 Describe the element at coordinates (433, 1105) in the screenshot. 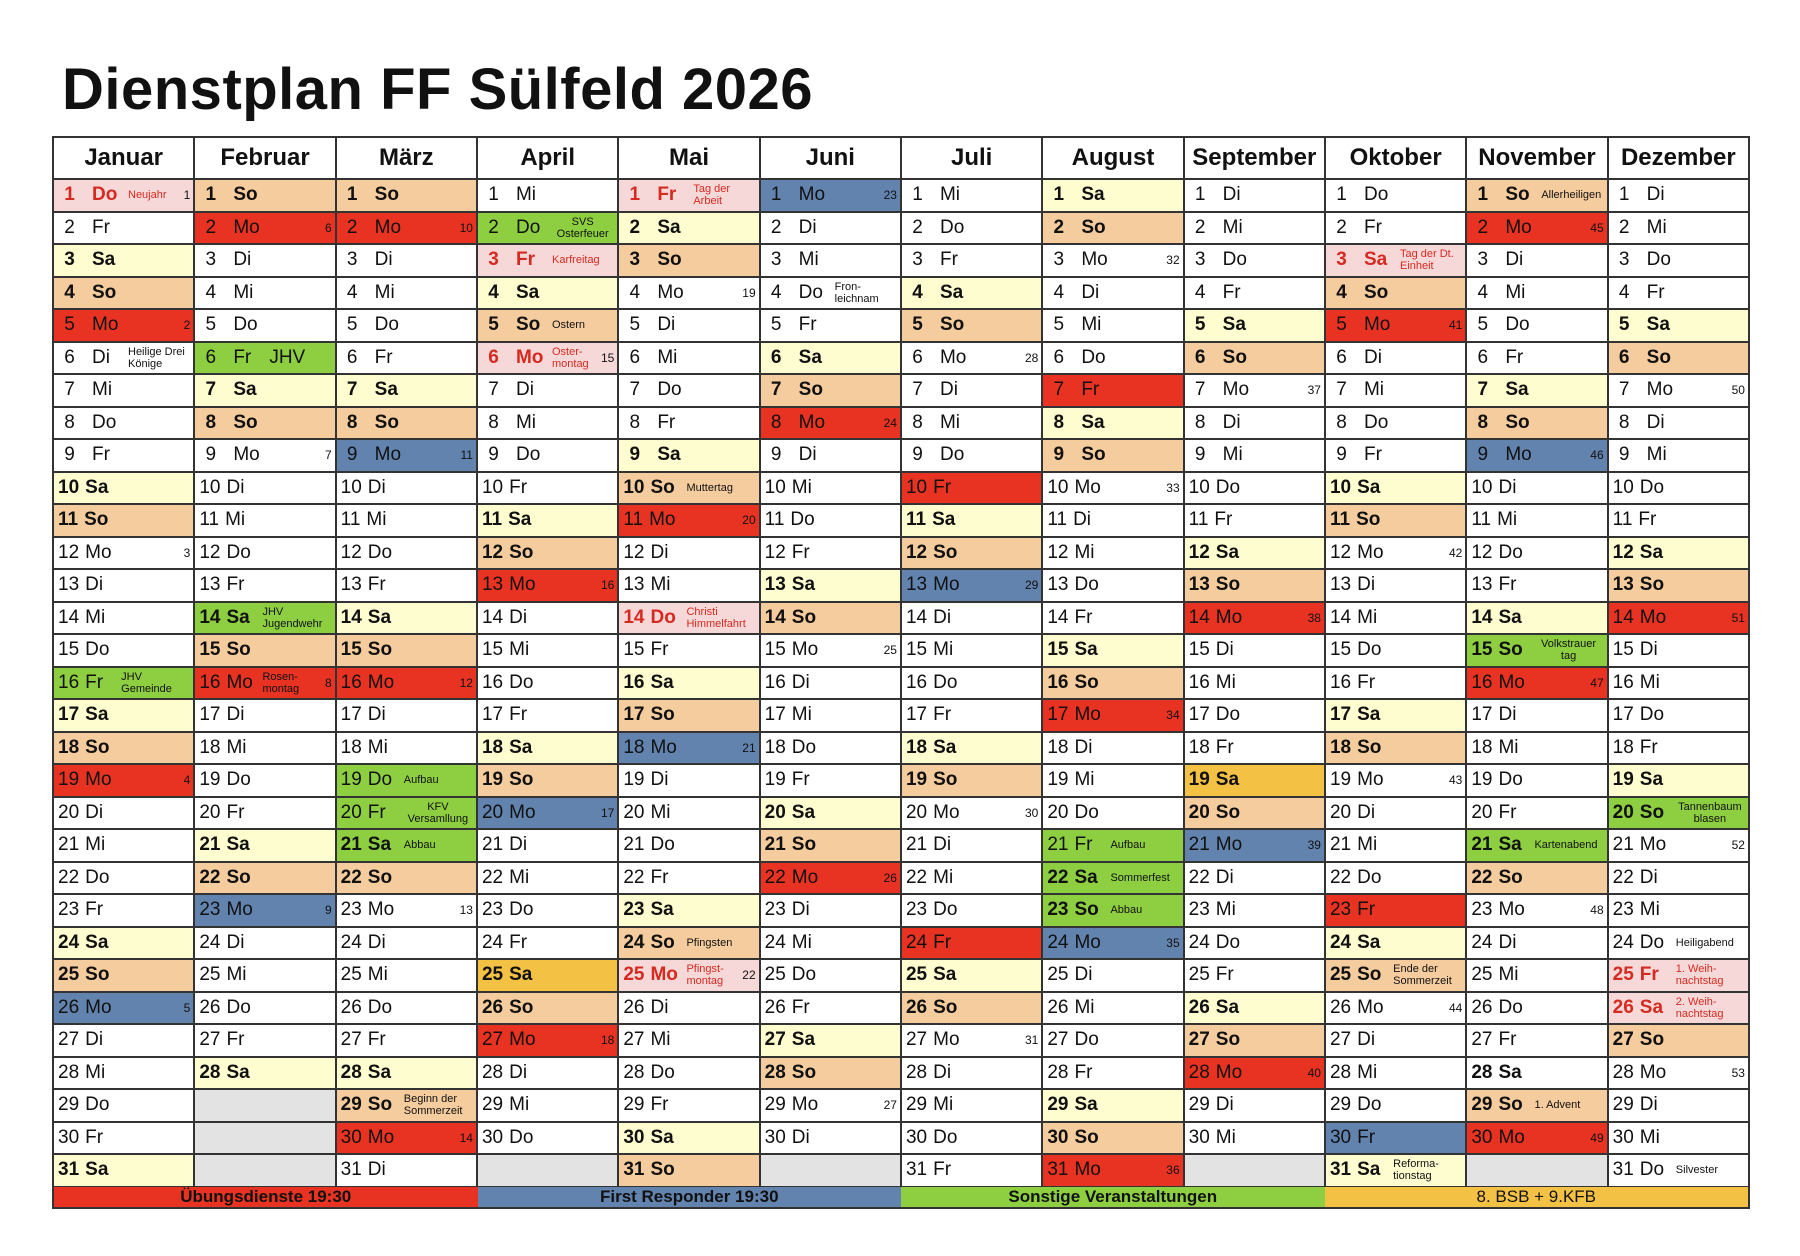

I see `event-note: Beginn der Sommerzeit` at that location.